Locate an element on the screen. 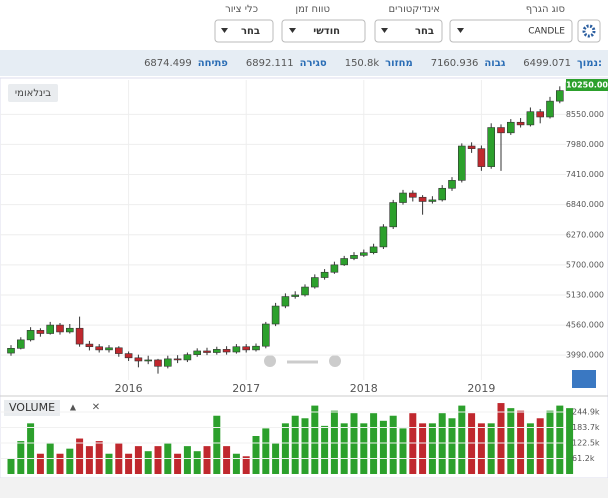 The height and width of the screenshot is (498, 608). settings-button is located at coordinates (589, 31).